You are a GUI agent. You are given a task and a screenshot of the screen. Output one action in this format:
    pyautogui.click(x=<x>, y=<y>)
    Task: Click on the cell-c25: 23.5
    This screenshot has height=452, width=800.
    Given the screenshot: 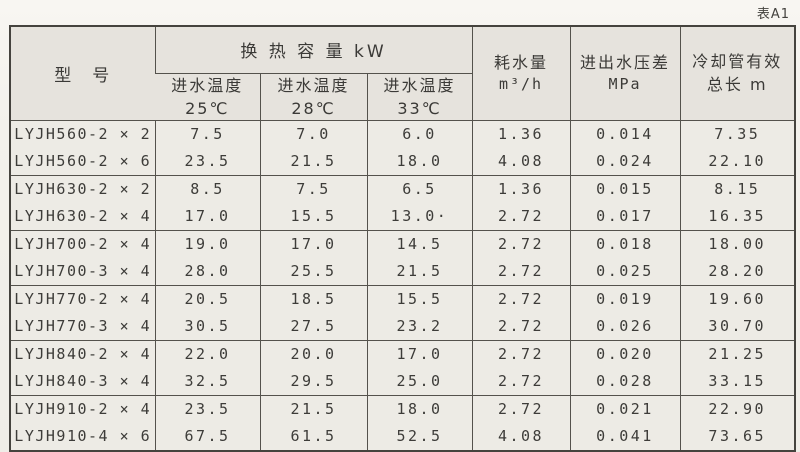 What is the action you would take?
    pyautogui.click(x=207, y=409)
    